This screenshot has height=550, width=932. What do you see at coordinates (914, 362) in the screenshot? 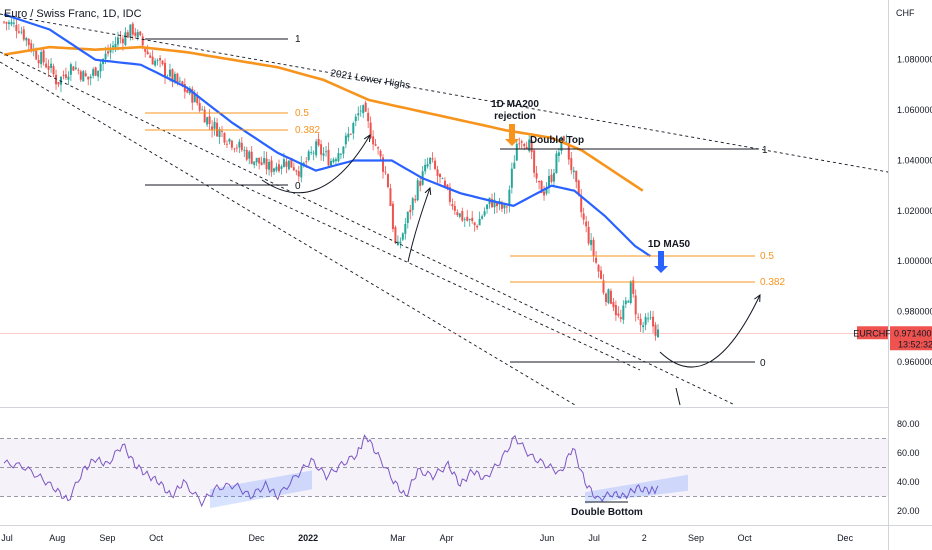
I see `price-tick: 0.960000` at bounding box center [914, 362].